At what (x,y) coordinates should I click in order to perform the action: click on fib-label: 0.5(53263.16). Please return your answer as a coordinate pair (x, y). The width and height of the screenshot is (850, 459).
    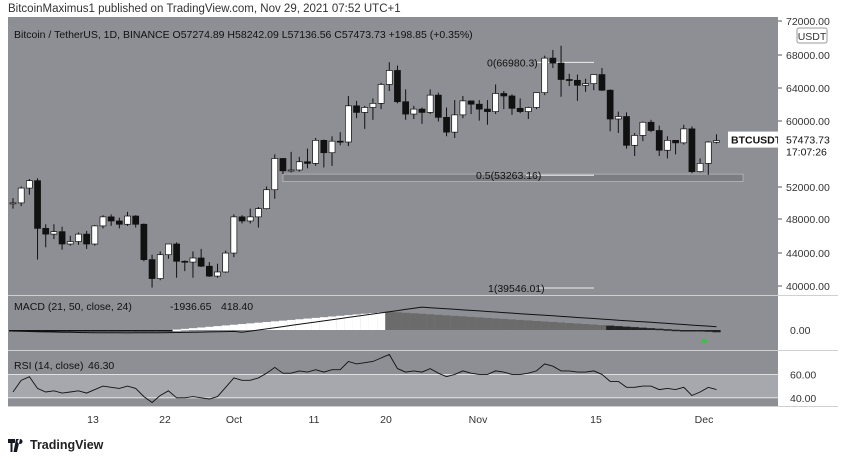
    Looking at the image, I should click on (508, 176).